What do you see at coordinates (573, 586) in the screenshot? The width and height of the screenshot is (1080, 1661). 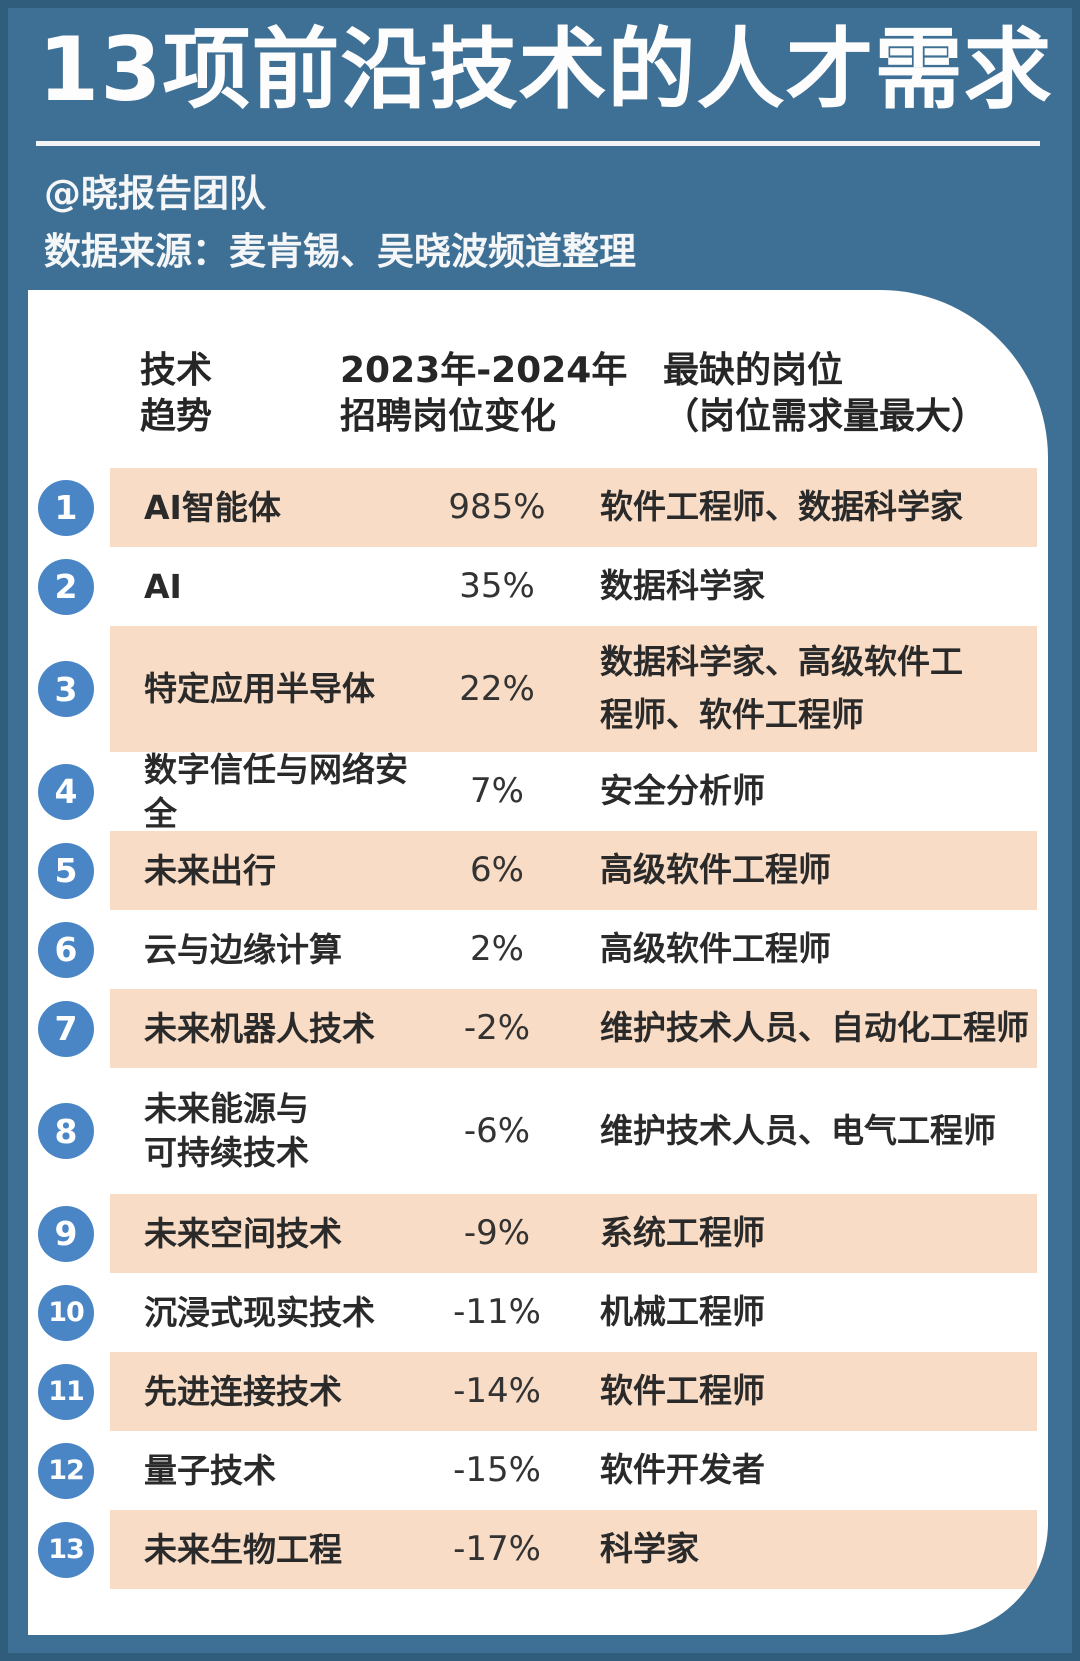 I see `row-stripe: AI 35% 数据科学家` at bounding box center [573, 586].